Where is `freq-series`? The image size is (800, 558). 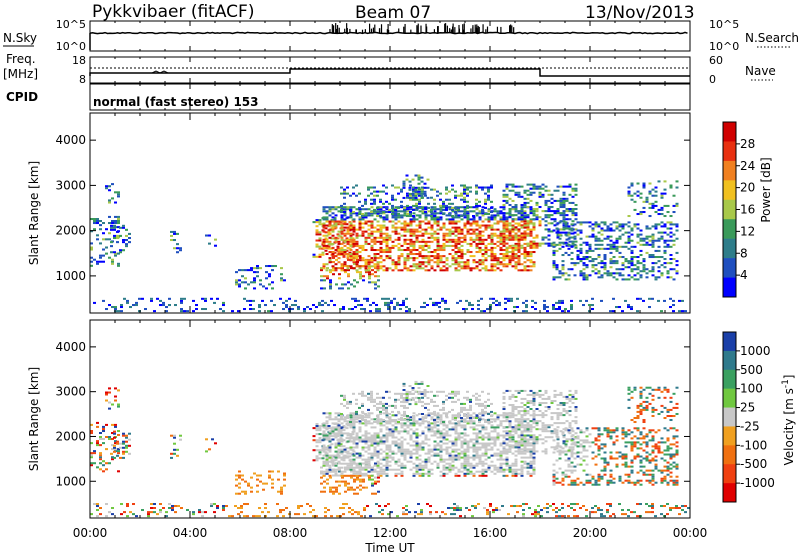
freq-series is located at coordinates (390, 72).